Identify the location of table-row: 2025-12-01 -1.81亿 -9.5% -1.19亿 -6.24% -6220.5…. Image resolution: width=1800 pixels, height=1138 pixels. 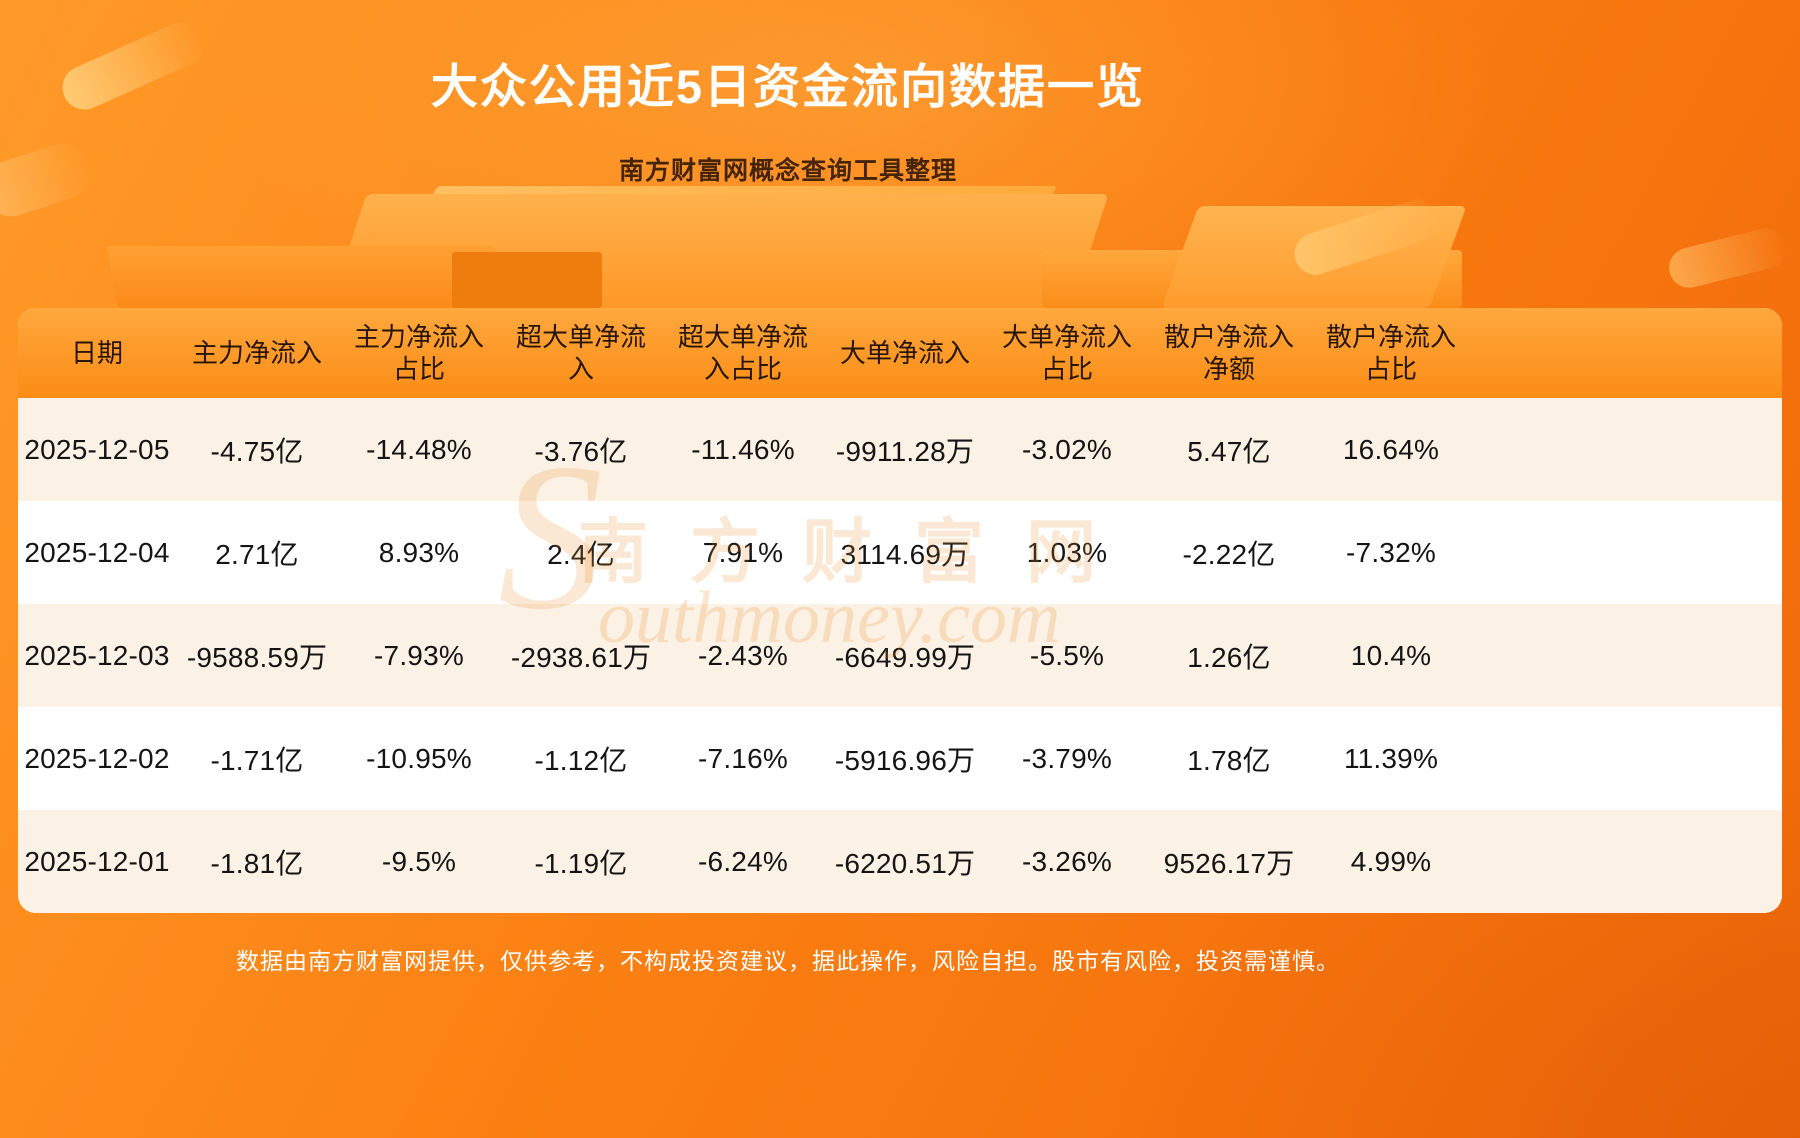
(900, 861).